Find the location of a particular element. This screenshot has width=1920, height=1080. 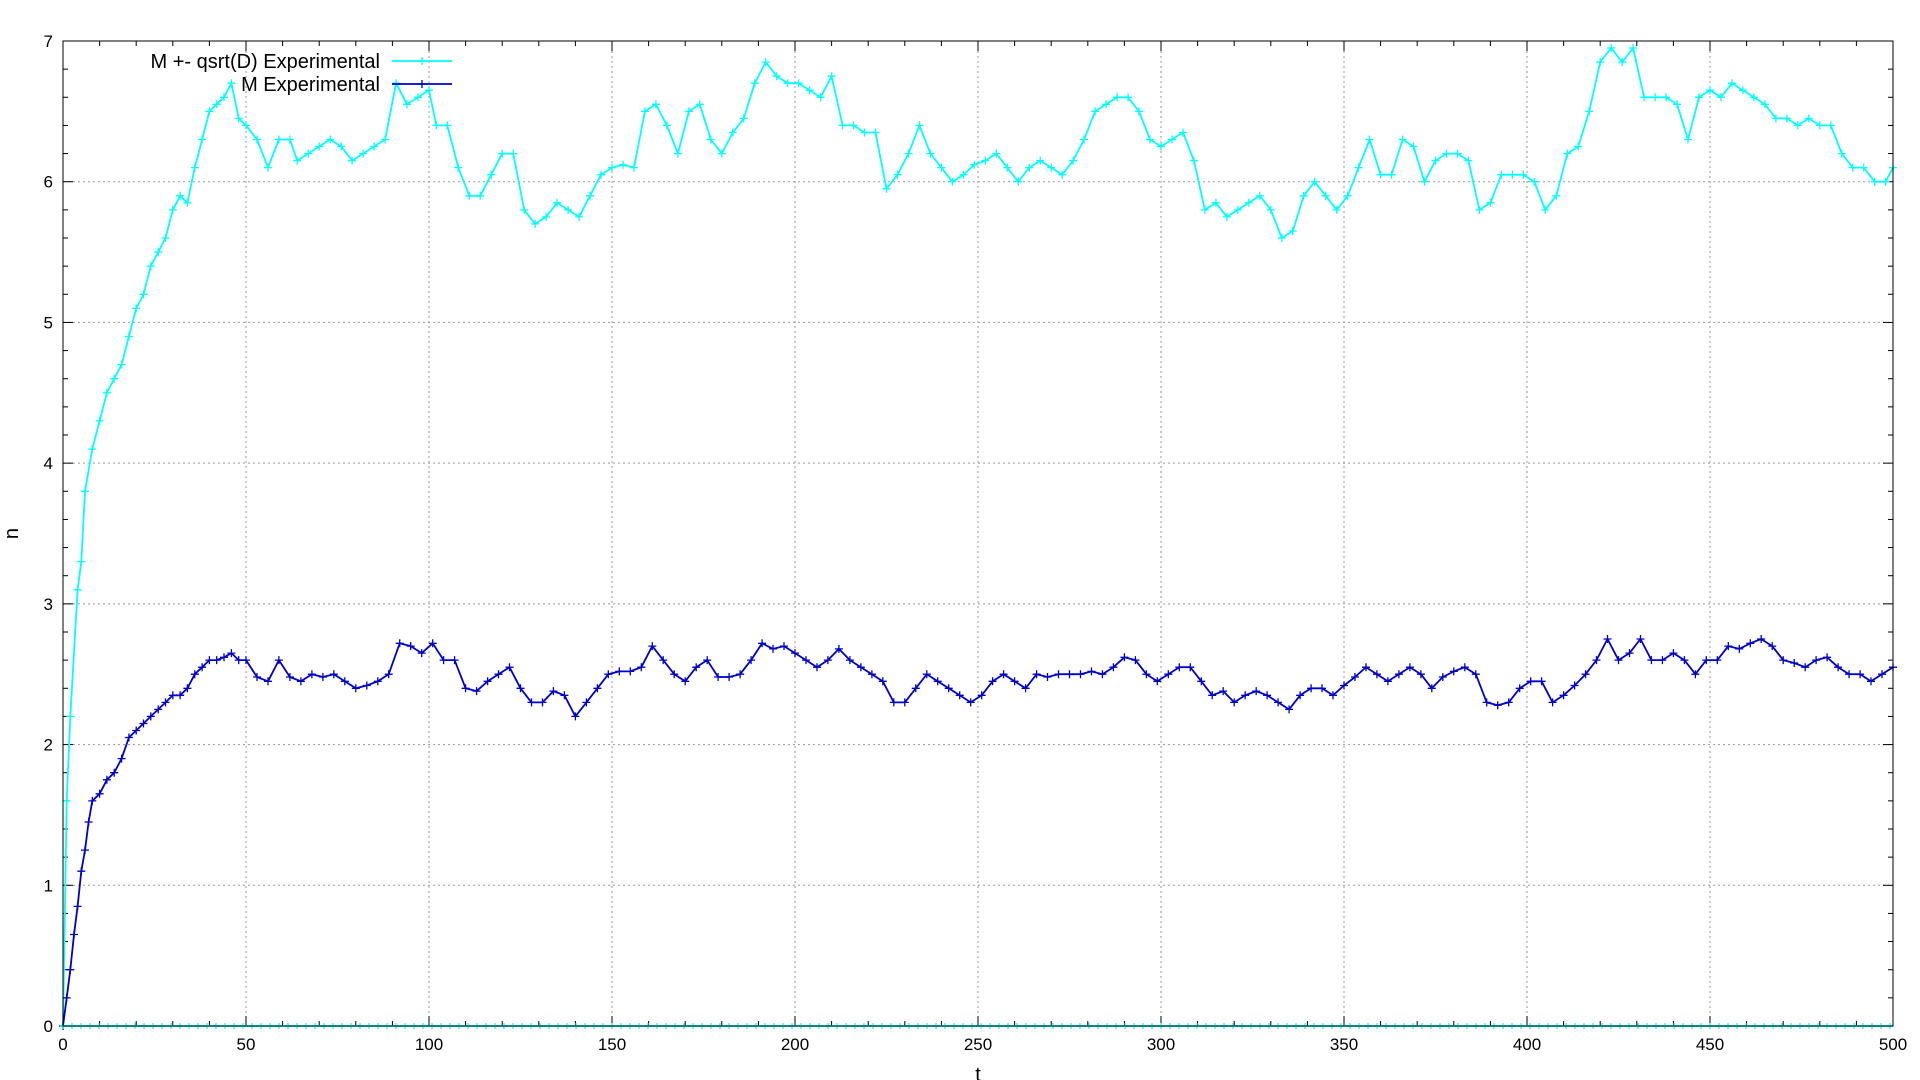

y-tick-label: 5 is located at coordinates (48, 322).